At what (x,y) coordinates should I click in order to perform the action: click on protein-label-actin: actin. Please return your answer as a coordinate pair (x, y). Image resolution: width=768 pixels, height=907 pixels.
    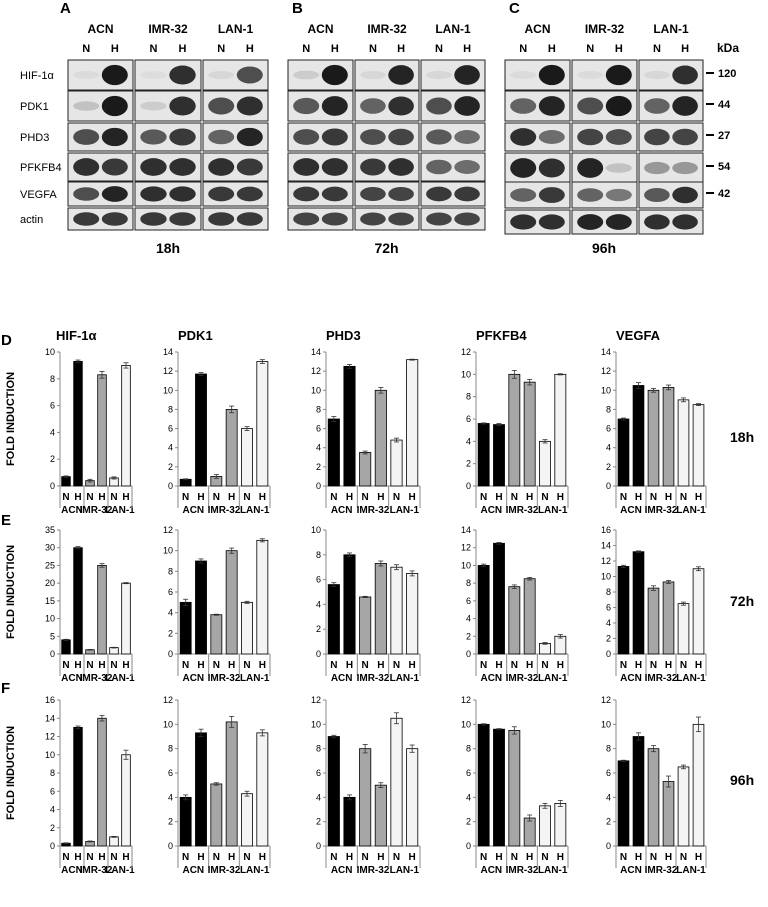
    Looking at the image, I should click on (31, 220).